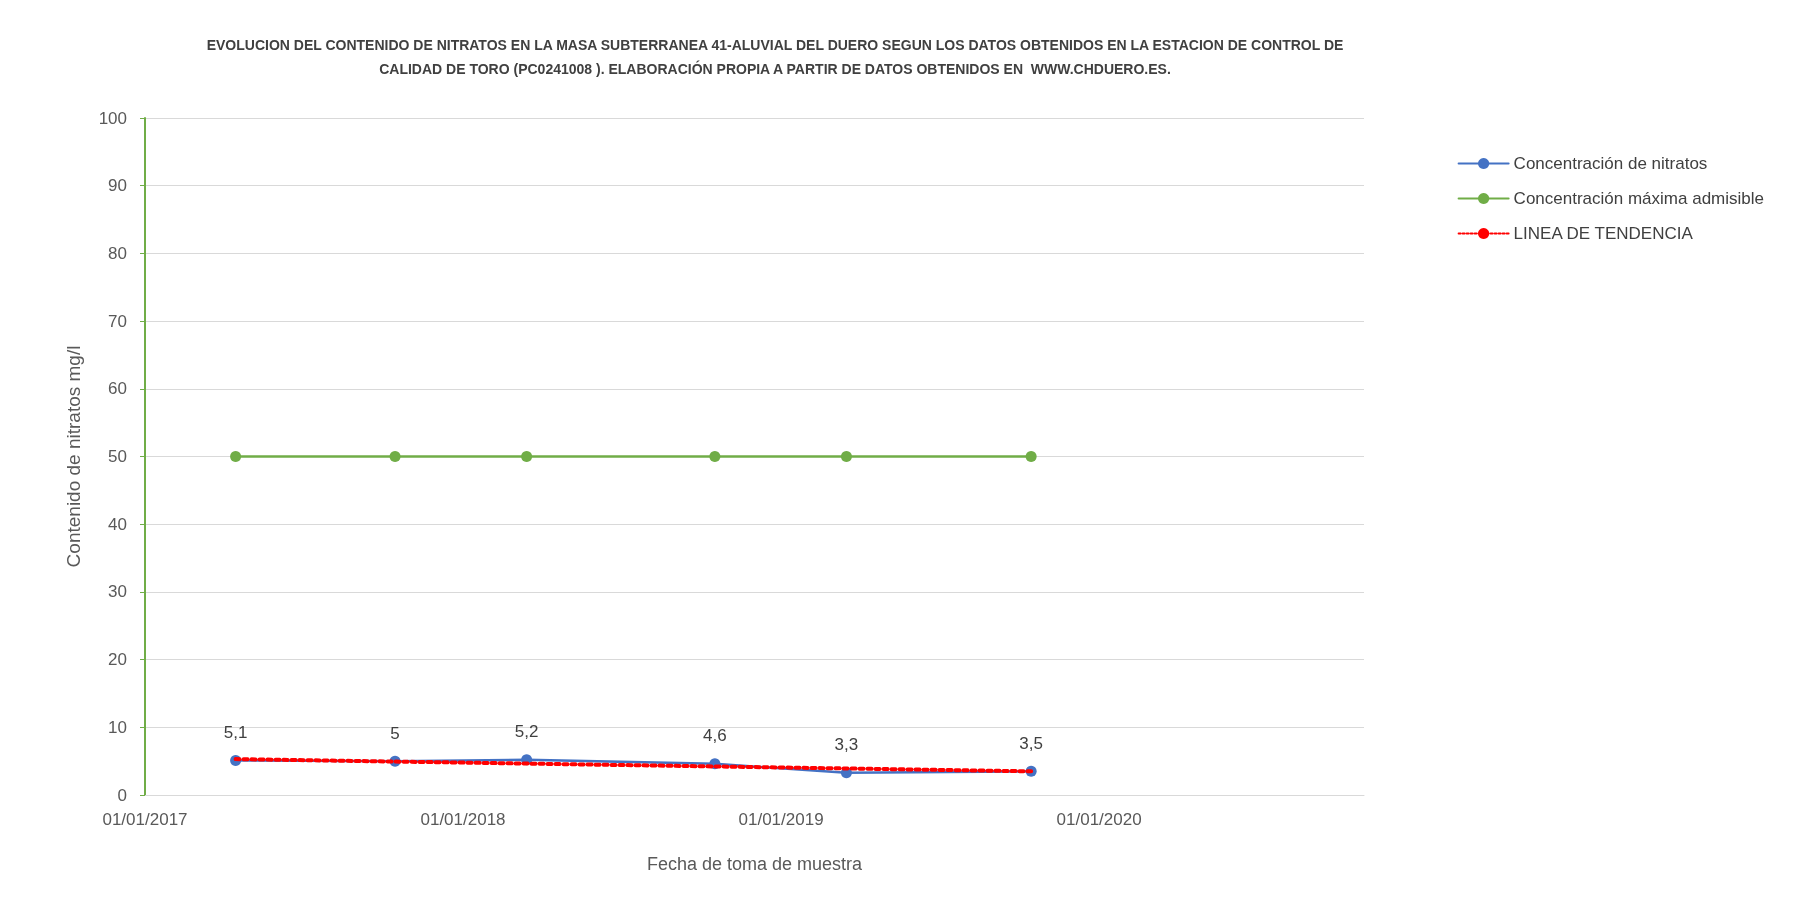 The width and height of the screenshot is (1809, 907). What do you see at coordinates (755, 864) in the screenshot?
I see `x-axis-title: Fecha de toma de muestra` at bounding box center [755, 864].